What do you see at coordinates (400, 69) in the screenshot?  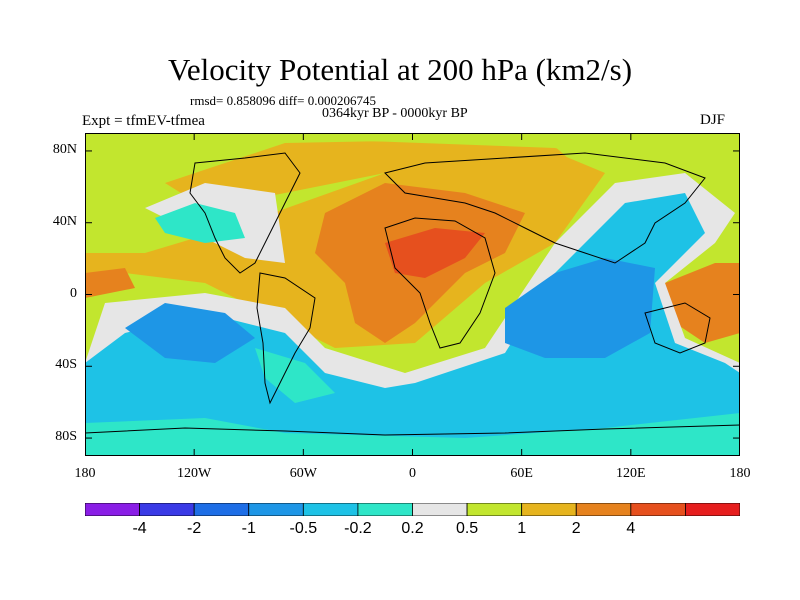 I see `map-title: Velocity Potential at 200 hPa (km2/s)` at bounding box center [400, 69].